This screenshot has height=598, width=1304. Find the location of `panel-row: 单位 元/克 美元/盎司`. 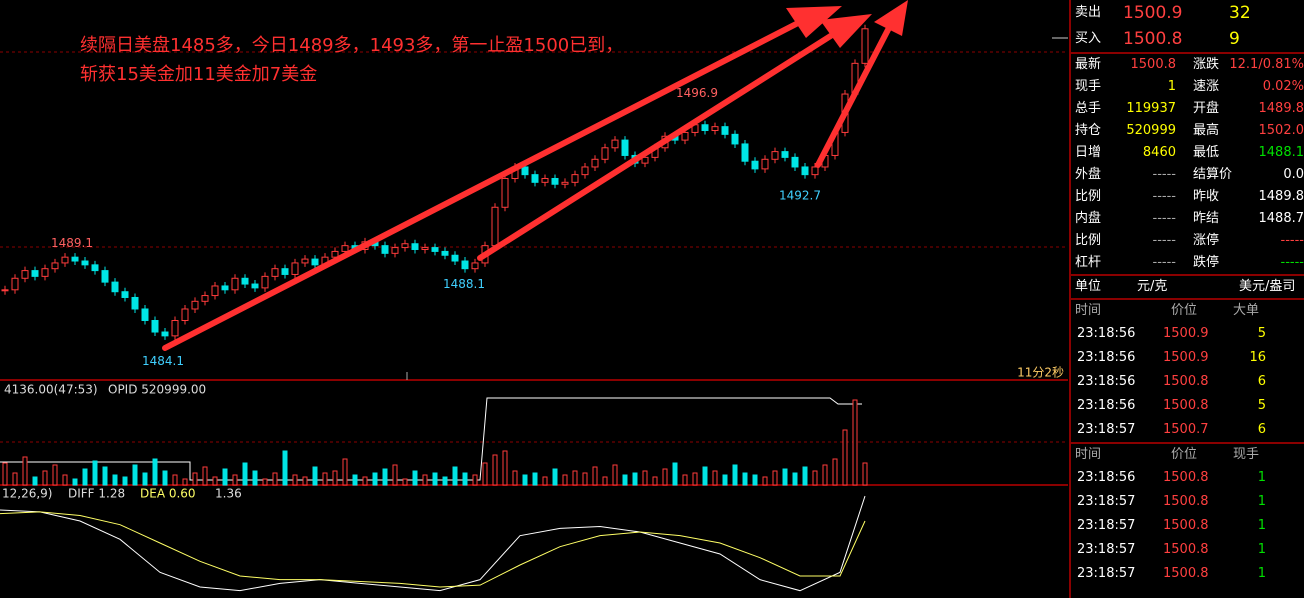

panel-row: 单位 元/克 美元/盎司 is located at coordinates (1187, 286).